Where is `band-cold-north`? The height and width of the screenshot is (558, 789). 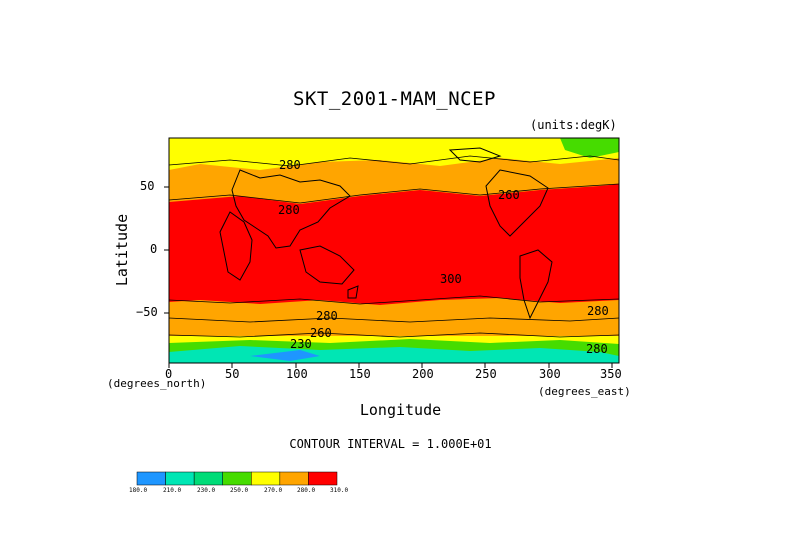
band-cold-north is located at coordinates (589, 148).